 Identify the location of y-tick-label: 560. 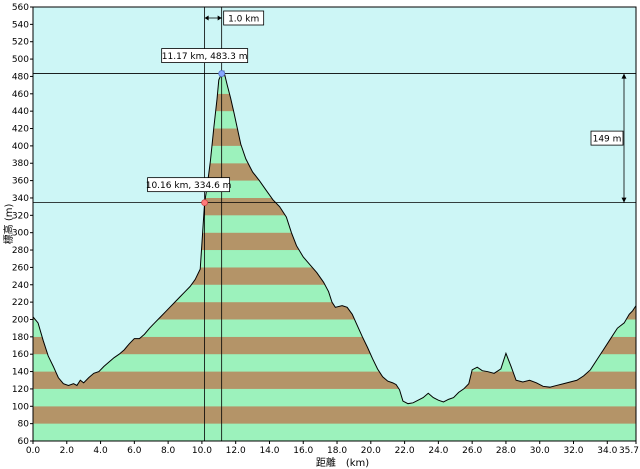
(20, 8).